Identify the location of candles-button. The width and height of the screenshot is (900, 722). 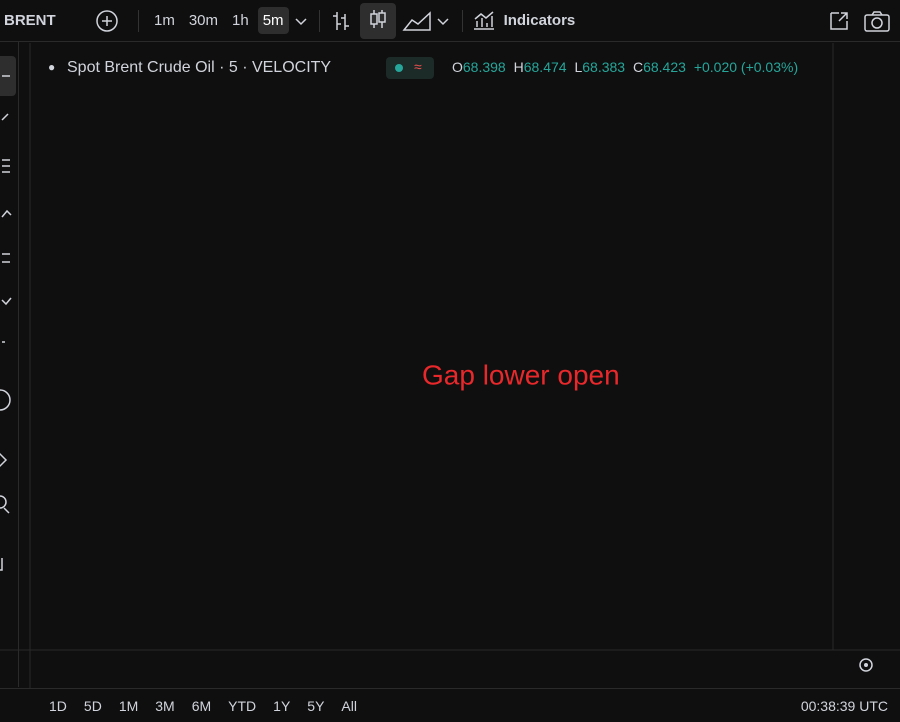
(377, 20).